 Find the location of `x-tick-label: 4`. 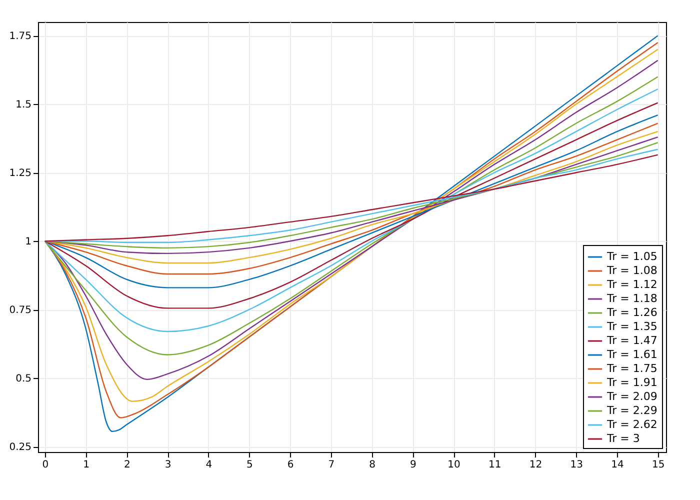

x-tick-label: 4 is located at coordinates (209, 465).